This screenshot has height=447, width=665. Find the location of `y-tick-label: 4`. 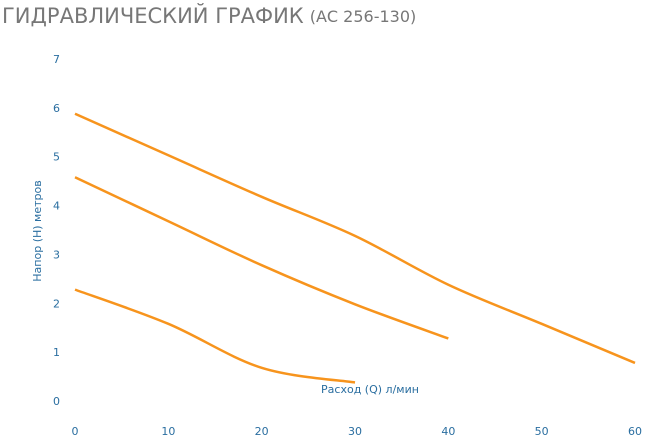

y-tick-label: 4 is located at coordinates (56, 206).